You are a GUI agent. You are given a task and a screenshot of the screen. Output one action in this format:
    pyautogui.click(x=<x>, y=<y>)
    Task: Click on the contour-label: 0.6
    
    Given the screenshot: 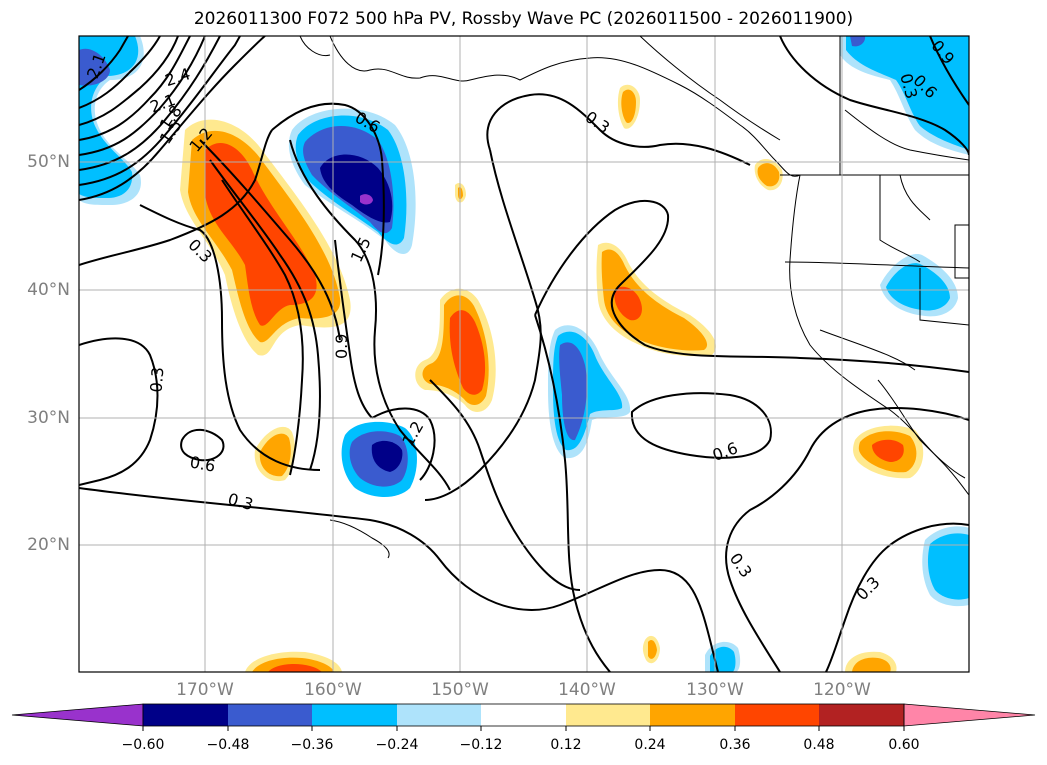 What is the action you would take?
    pyautogui.click(x=202, y=464)
    